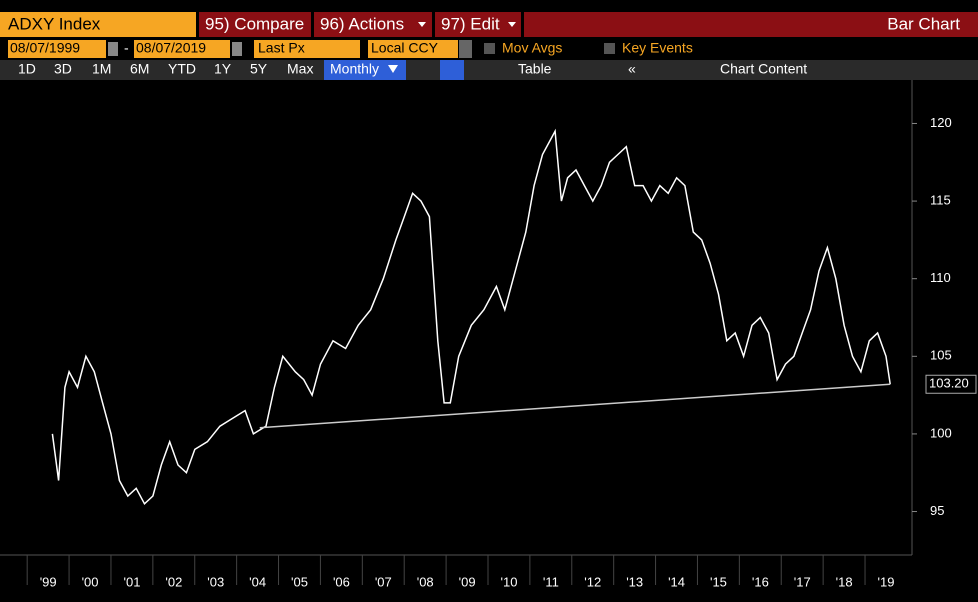 This screenshot has height=602, width=978. What do you see at coordinates (101, 69) in the screenshot?
I see `range-button: 1M` at bounding box center [101, 69].